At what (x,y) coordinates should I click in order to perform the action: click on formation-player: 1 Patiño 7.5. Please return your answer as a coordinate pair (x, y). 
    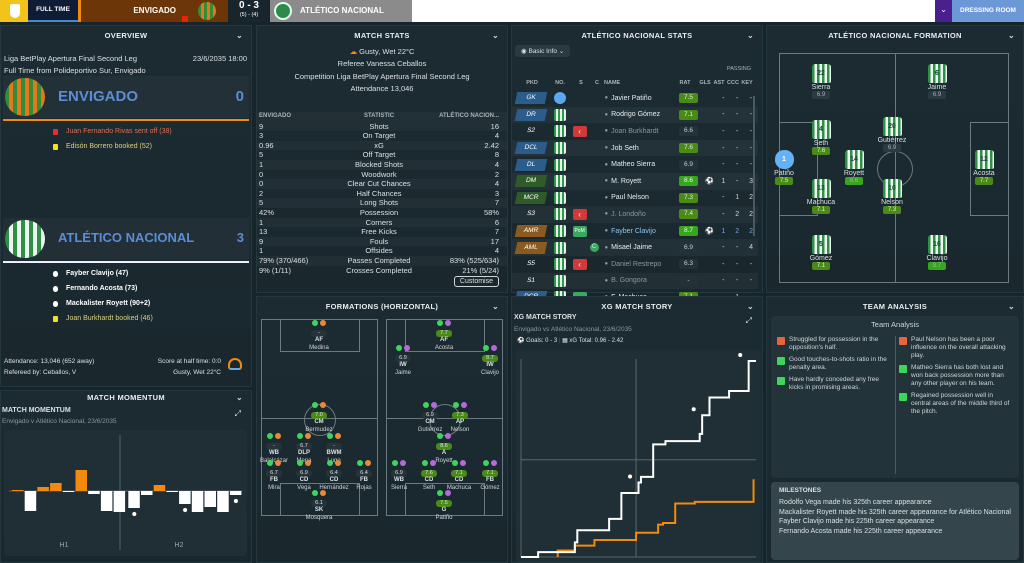
    Looking at the image, I should click on (784, 167).